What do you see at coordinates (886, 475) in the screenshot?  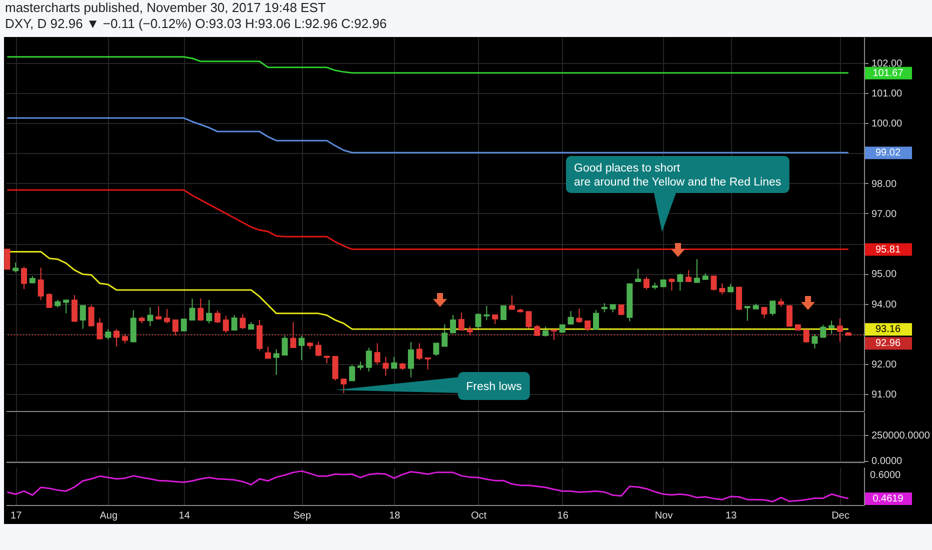 I see `text: 0.6000` at bounding box center [886, 475].